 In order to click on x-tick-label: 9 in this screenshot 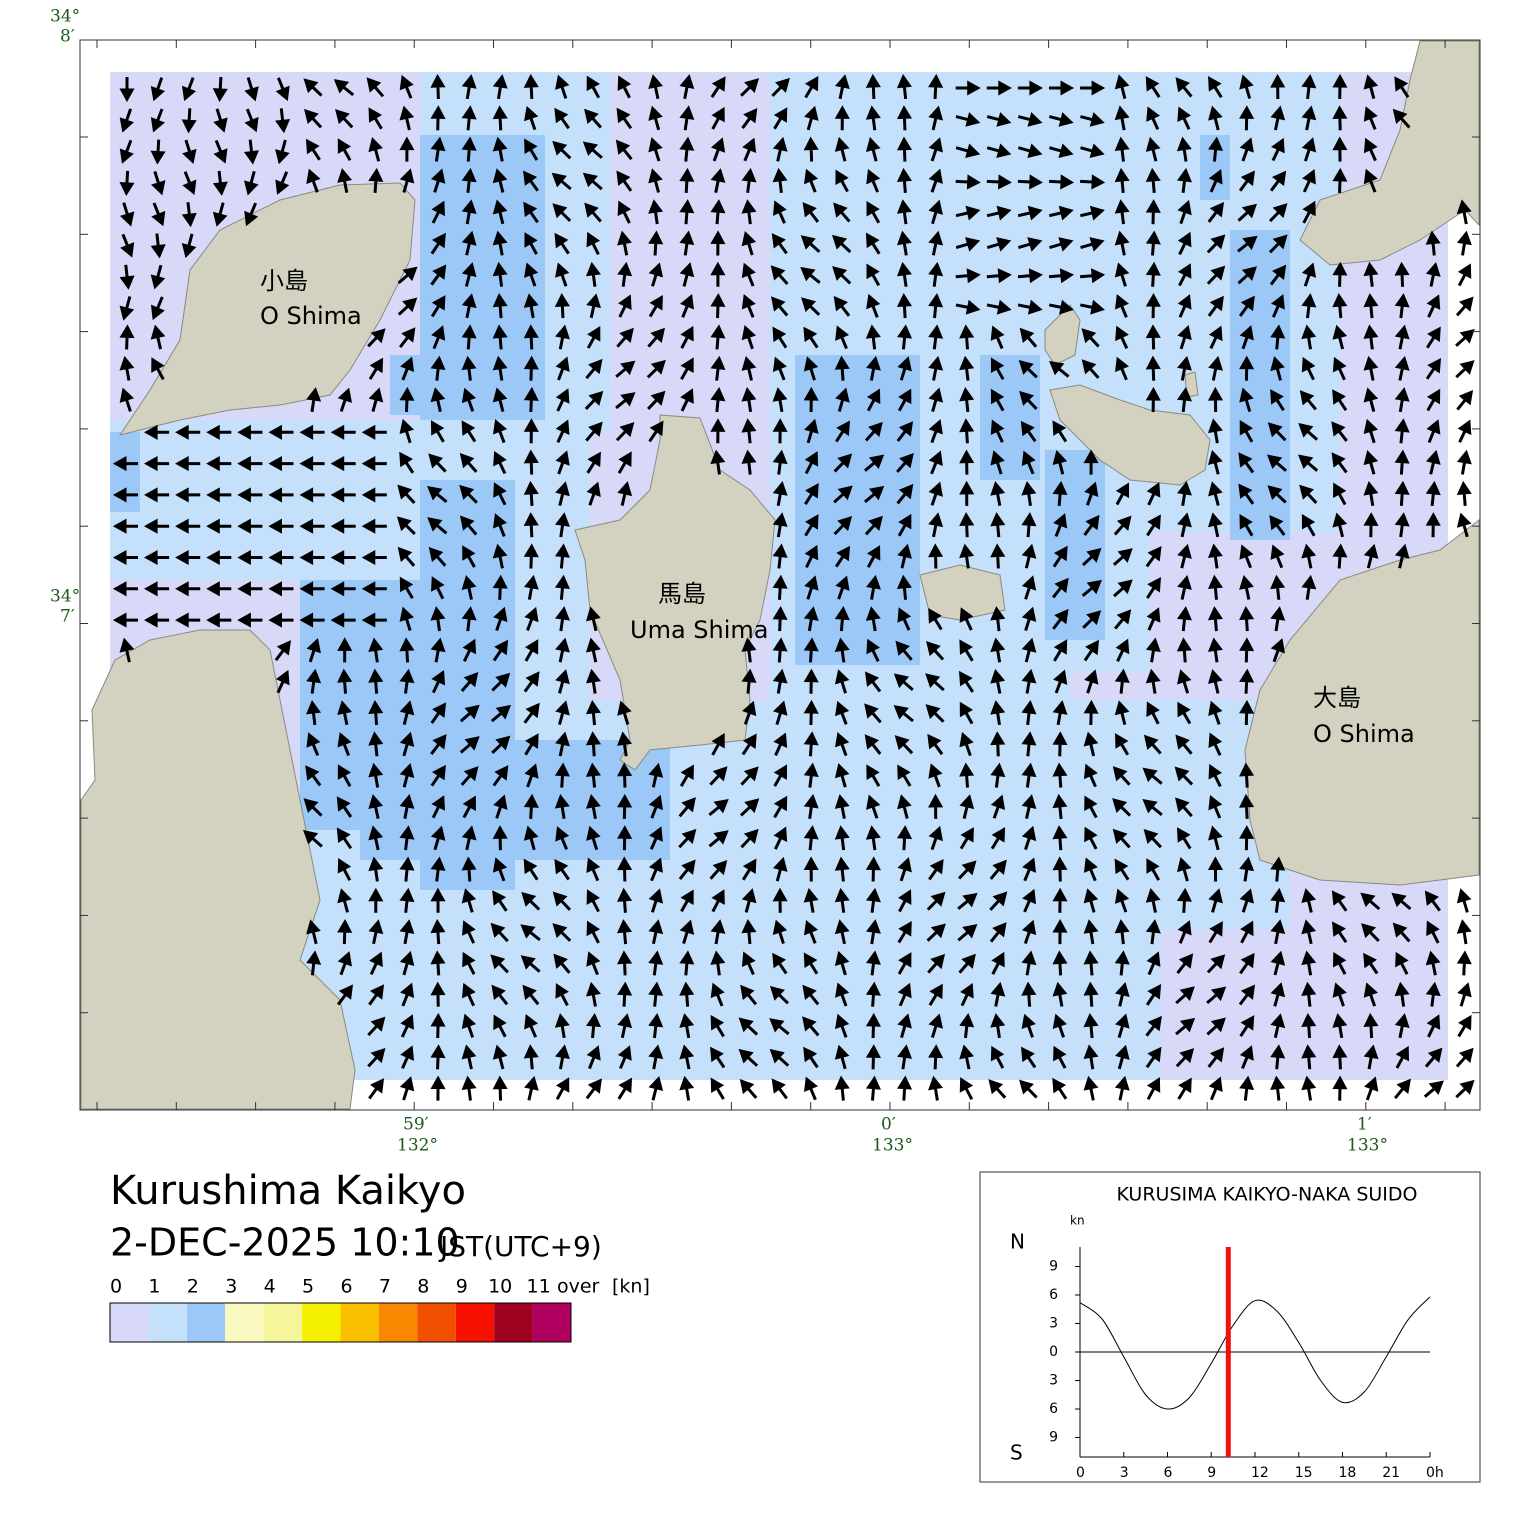, I will do `click(1211, 1473)`.